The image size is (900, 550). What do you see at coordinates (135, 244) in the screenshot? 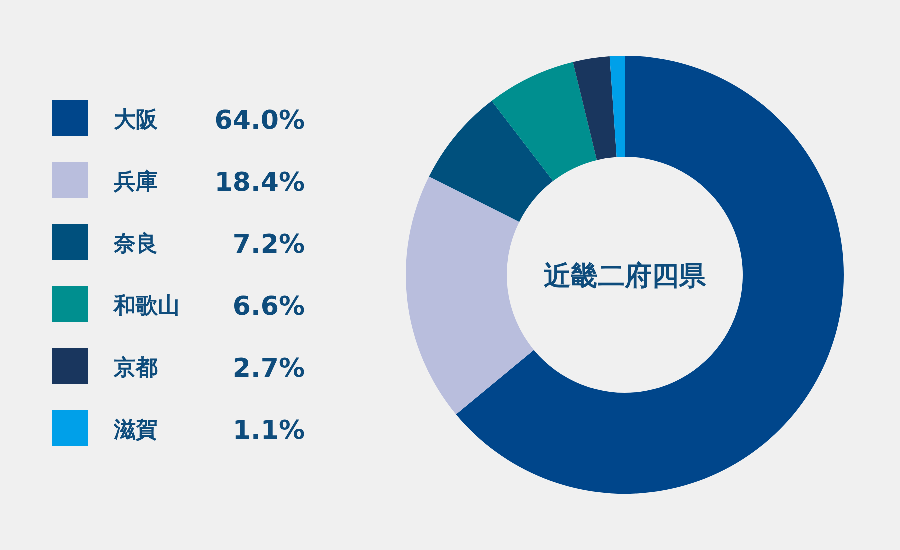
I see `legend-label: 奈良` at bounding box center [135, 244].